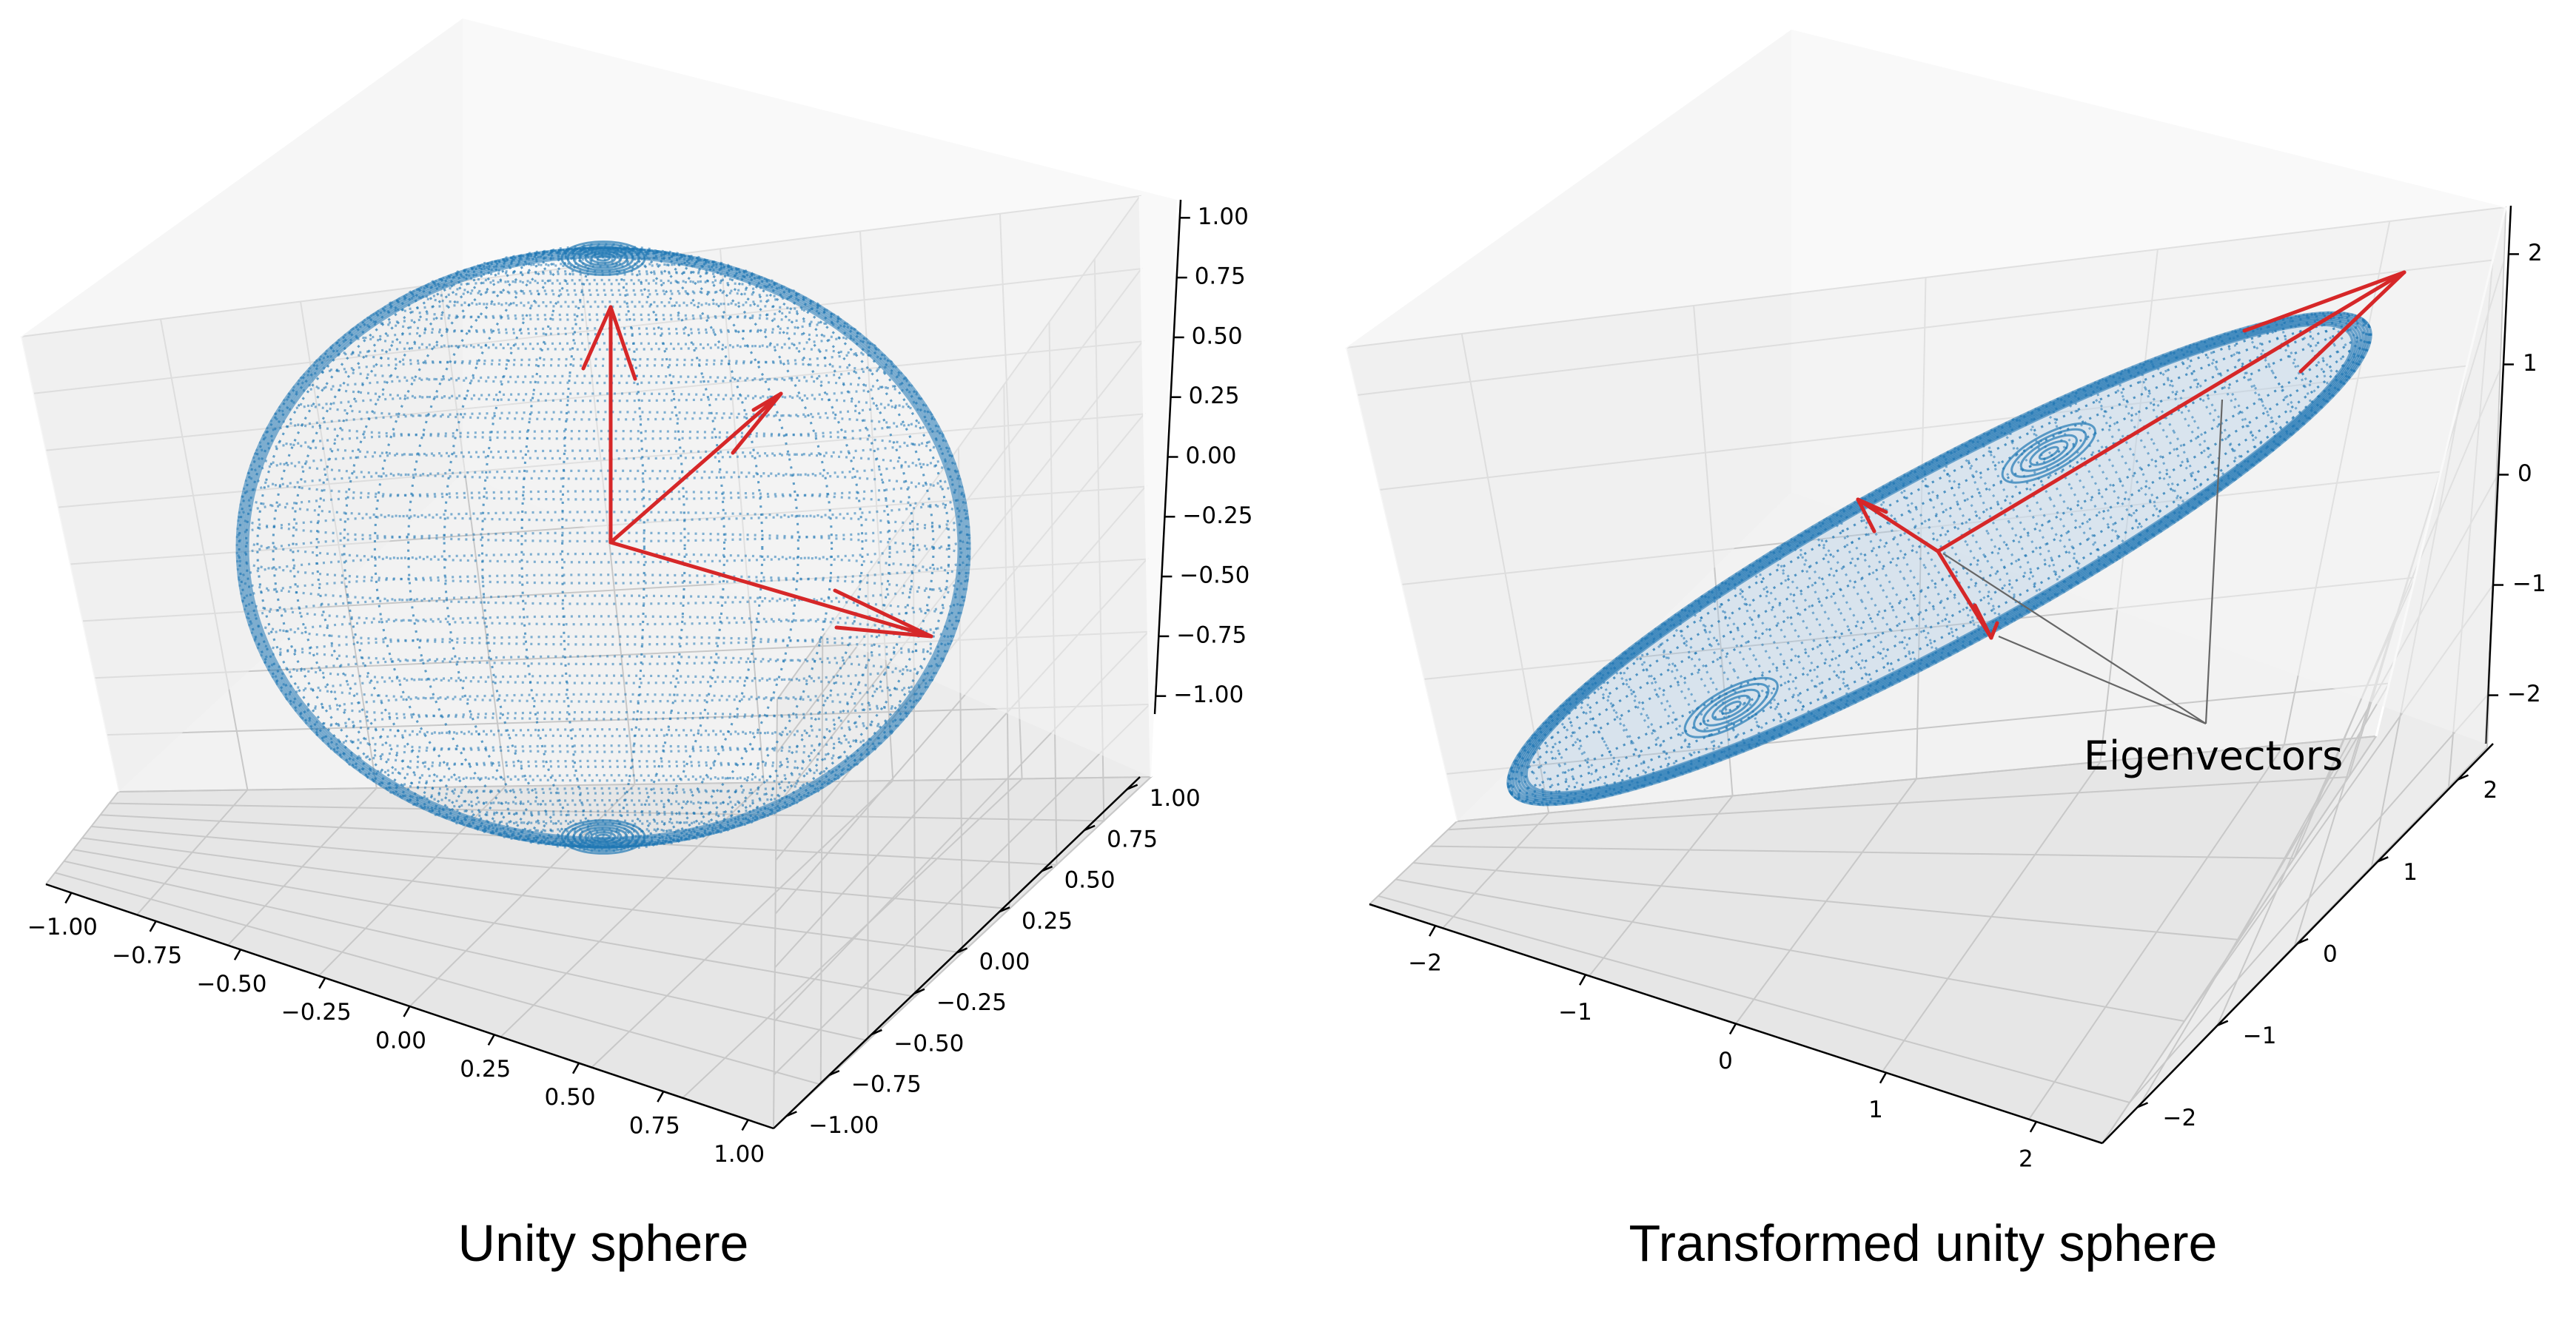 Image resolution: width=2576 pixels, height=1326 pixels. I want to click on sphere-outline, so click(603, 547).